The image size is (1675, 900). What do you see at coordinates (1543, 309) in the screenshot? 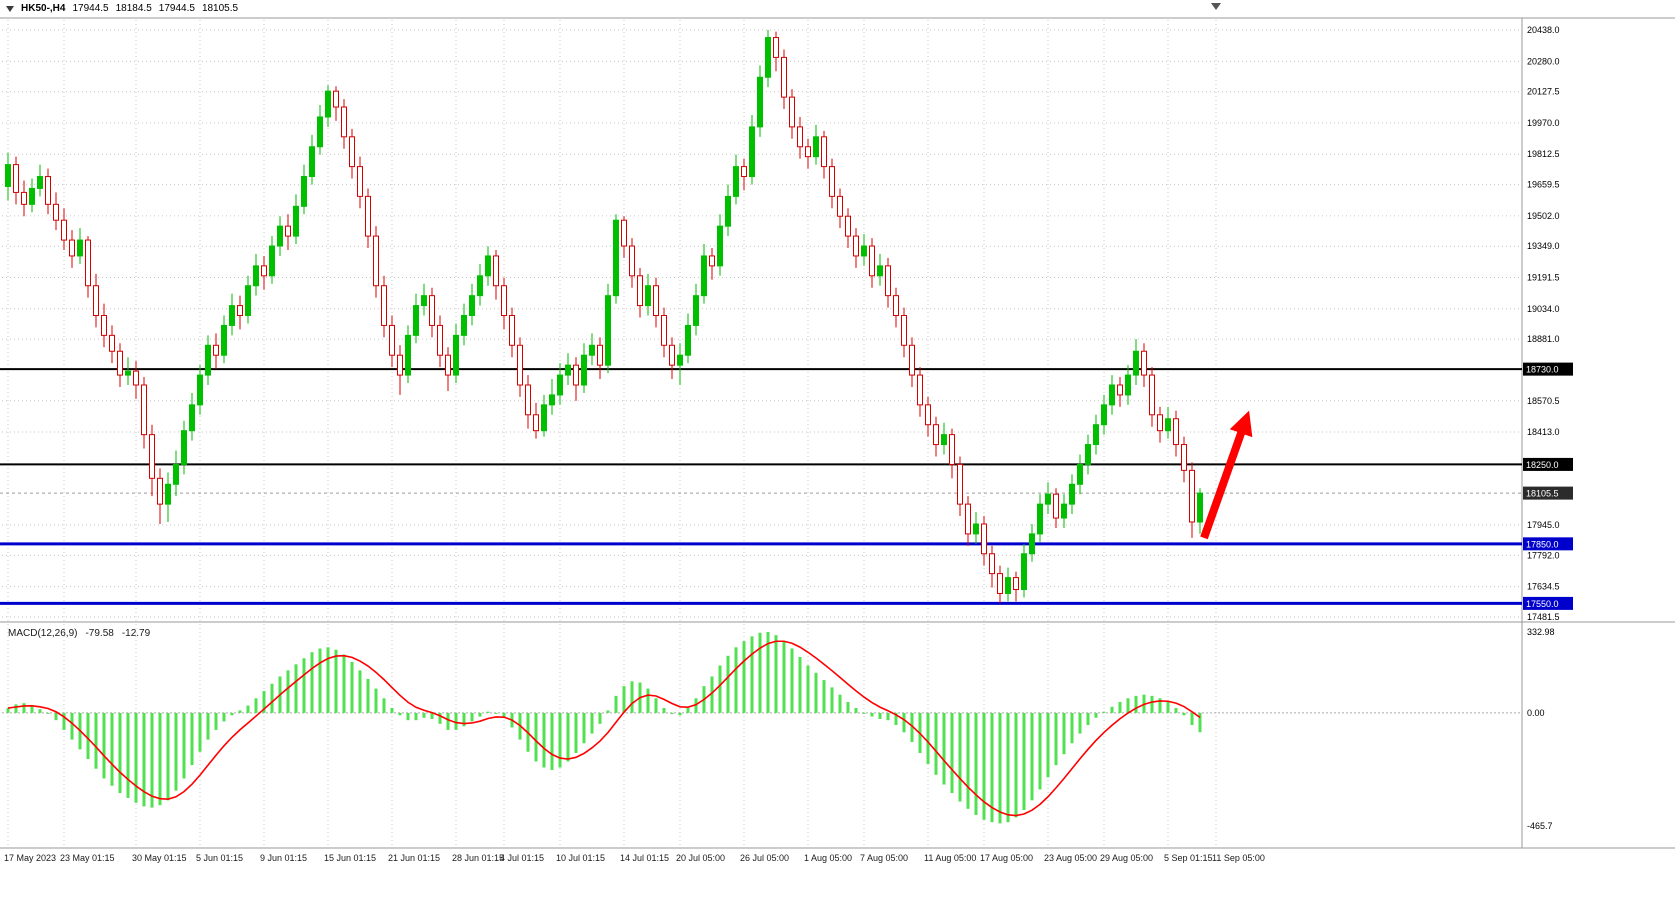
I see `svg-text: 19034.0` at bounding box center [1543, 309].